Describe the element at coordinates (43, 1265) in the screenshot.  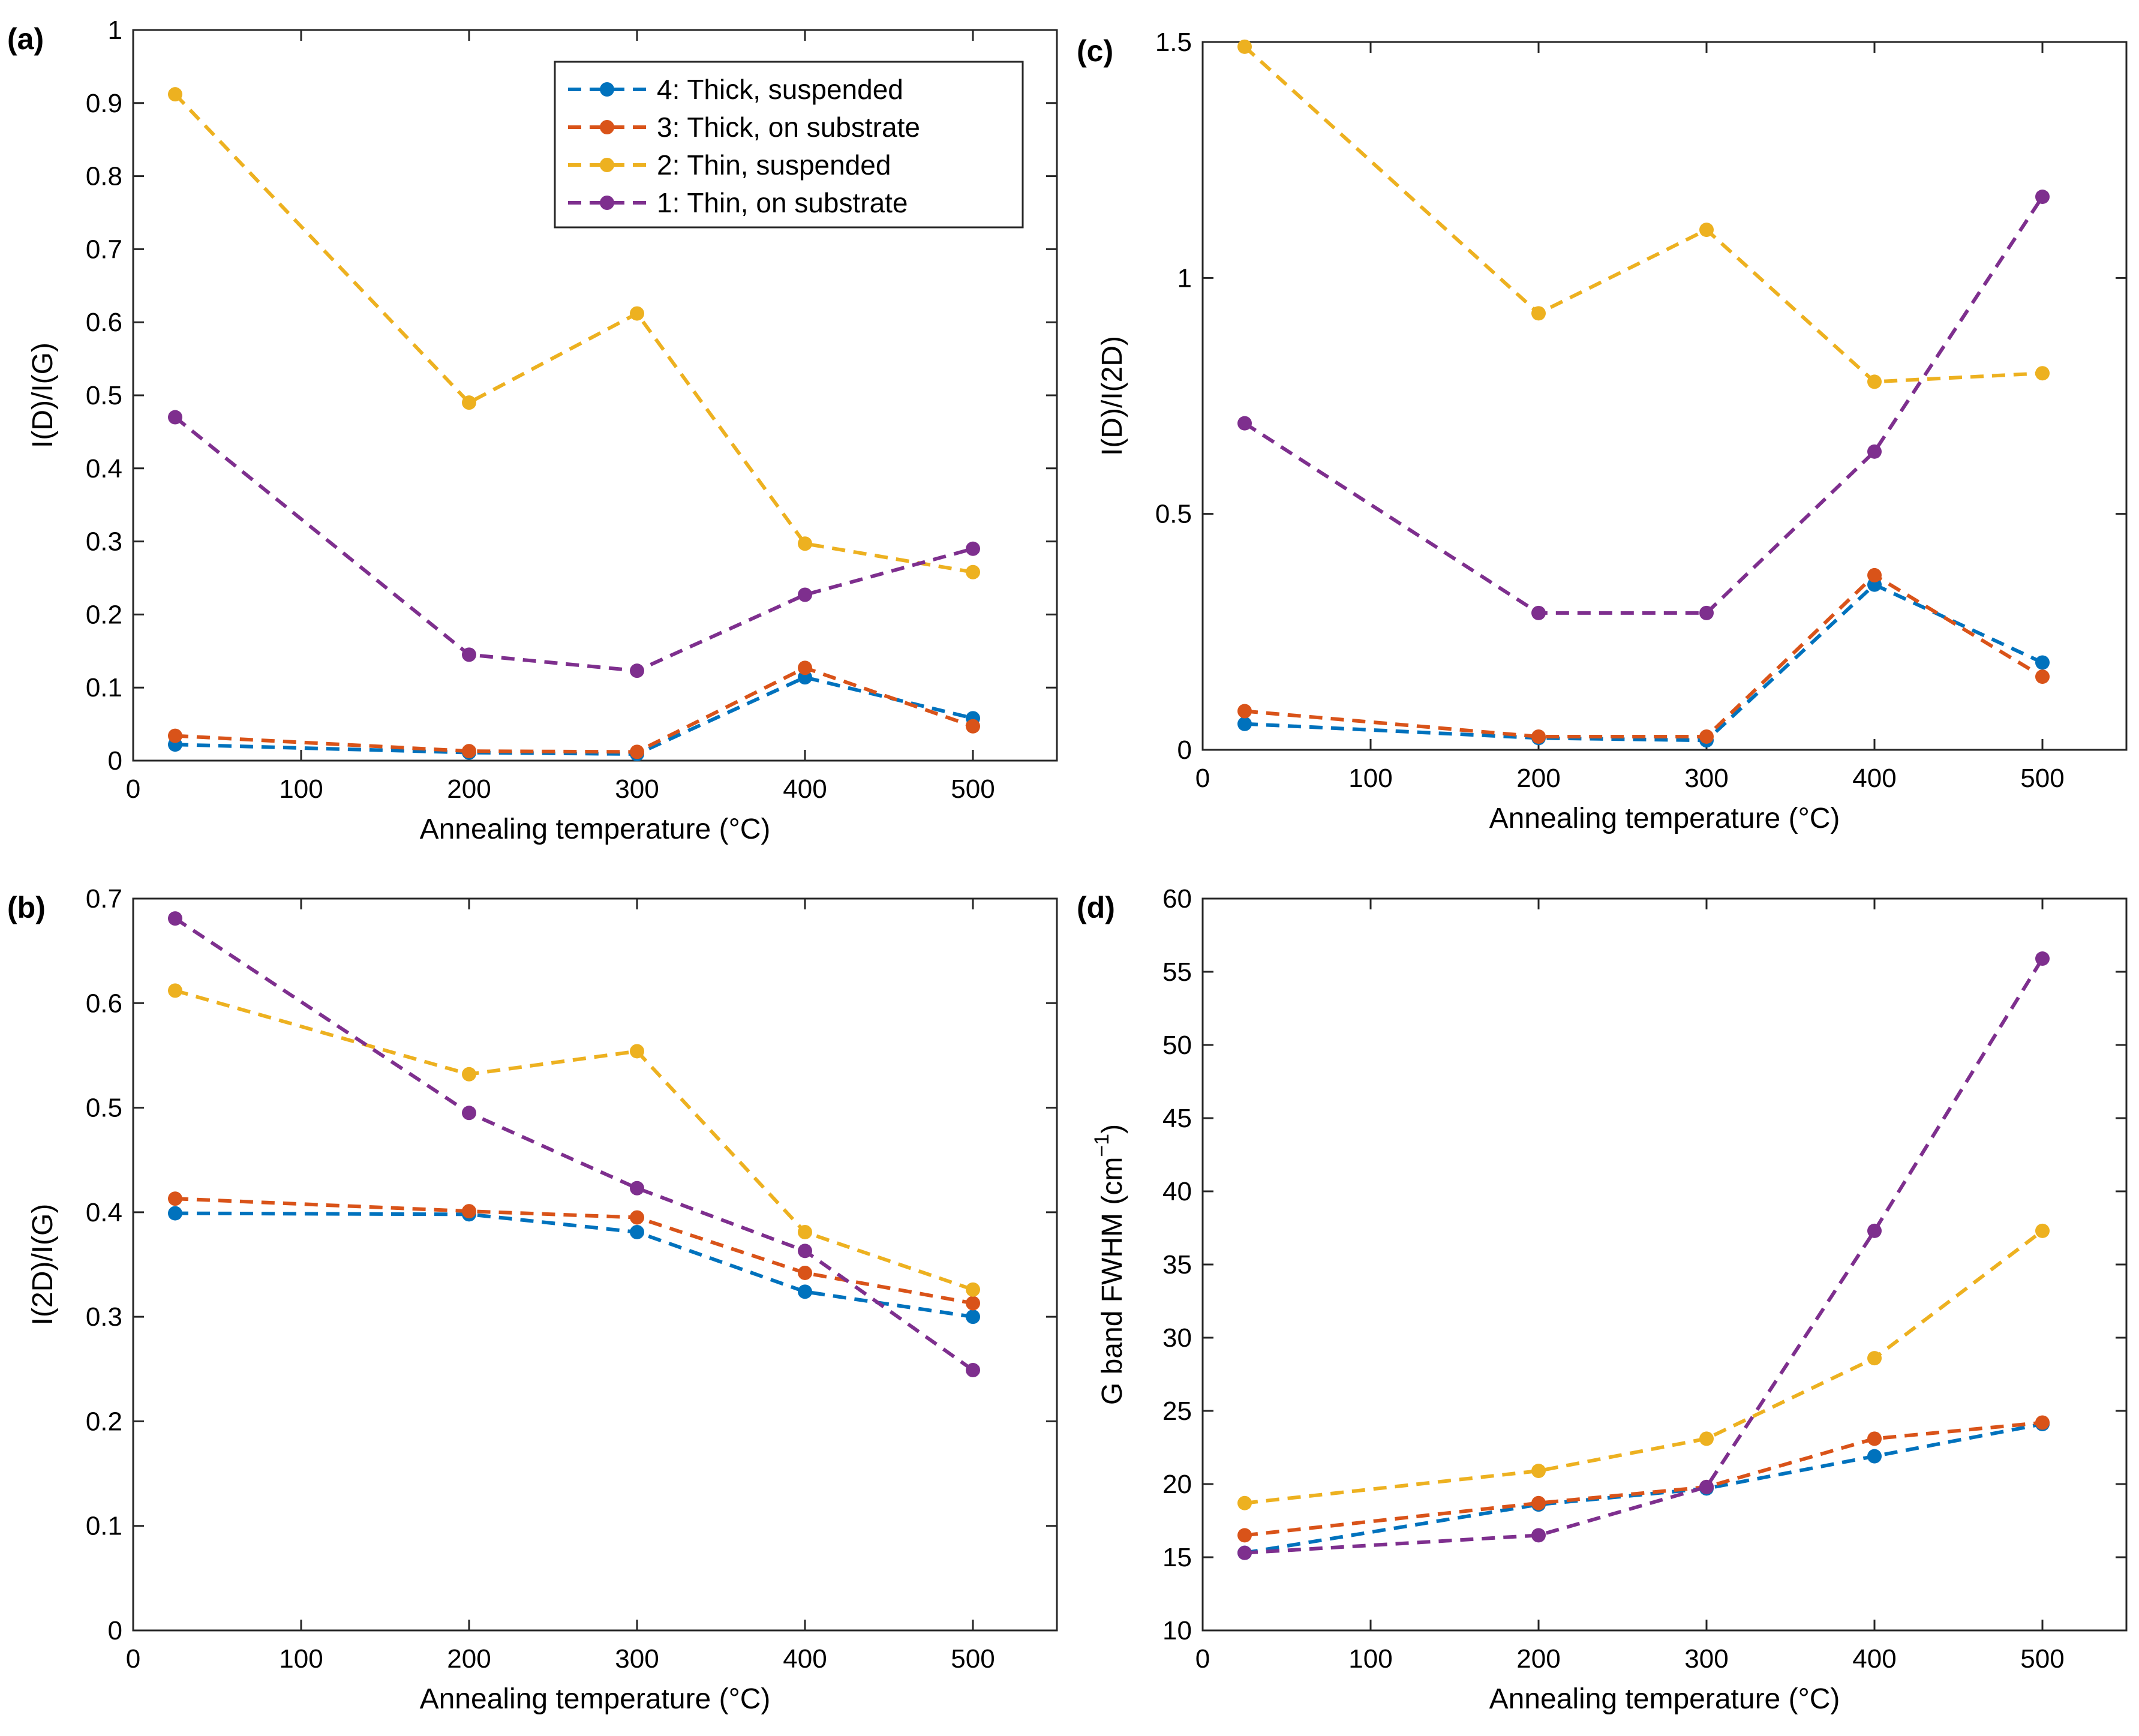
I see `y-axis-label: I(2D)/I(G)` at that location.